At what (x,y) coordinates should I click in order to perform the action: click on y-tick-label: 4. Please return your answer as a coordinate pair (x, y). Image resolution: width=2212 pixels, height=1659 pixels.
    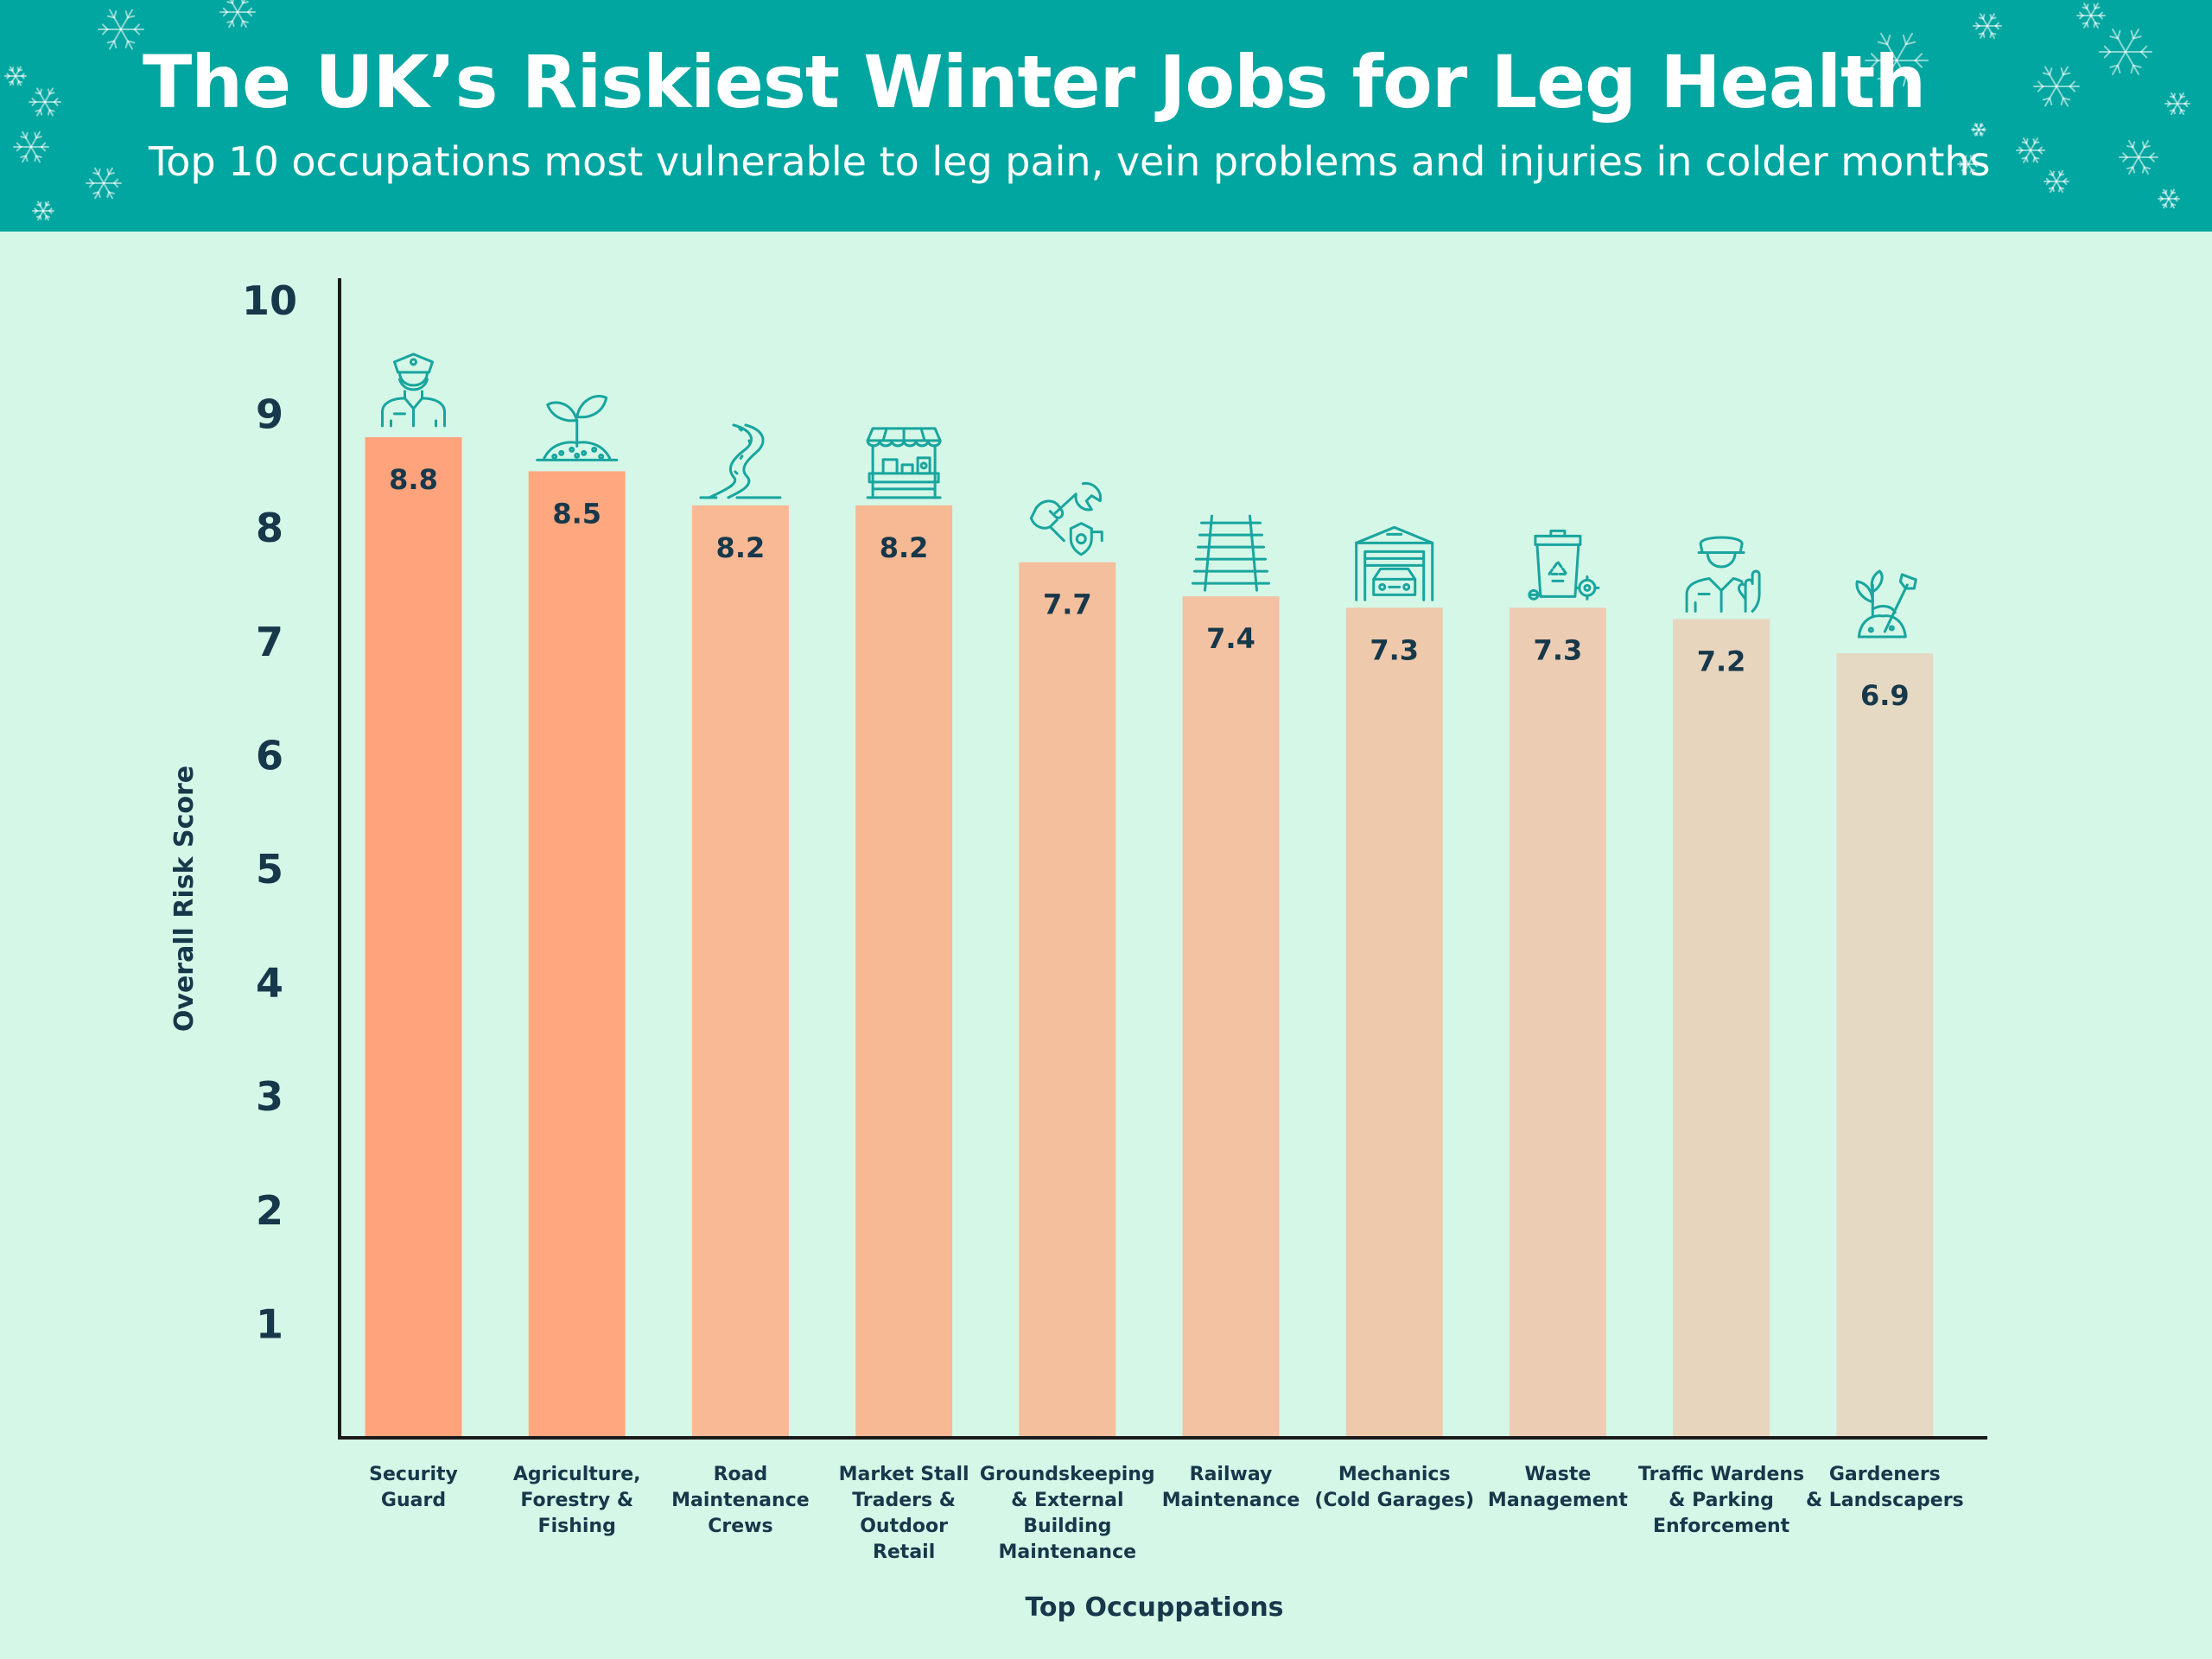
    Looking at the image, I should click on (269, 983).